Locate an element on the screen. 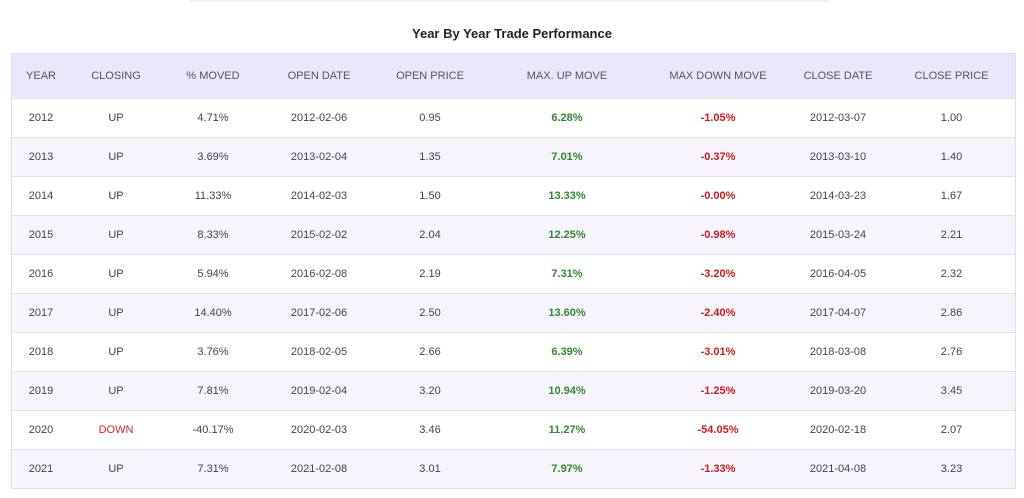  cell-moved: 7.81% is located at coordinates (213, 390).